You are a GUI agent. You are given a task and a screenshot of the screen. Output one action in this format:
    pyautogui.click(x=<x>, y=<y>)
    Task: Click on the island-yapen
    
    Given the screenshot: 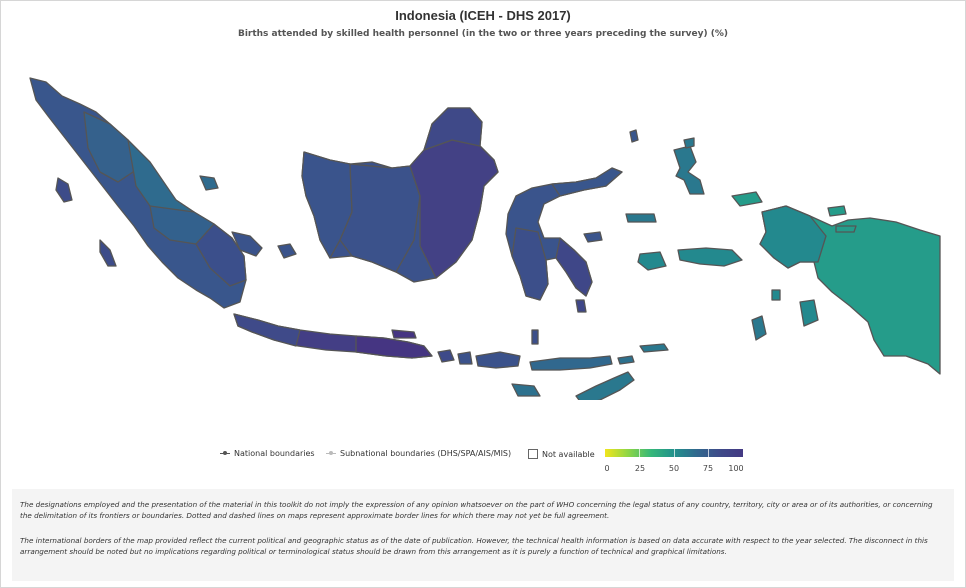 What is the action you would take?
    pyautogui.click(x=846, y=229)
    